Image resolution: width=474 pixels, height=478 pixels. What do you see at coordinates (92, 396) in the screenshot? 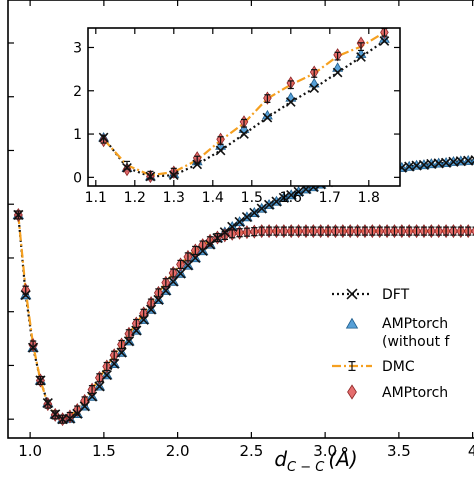
I see `main-series-0-point-10-b` at bounding box center [92, 396].